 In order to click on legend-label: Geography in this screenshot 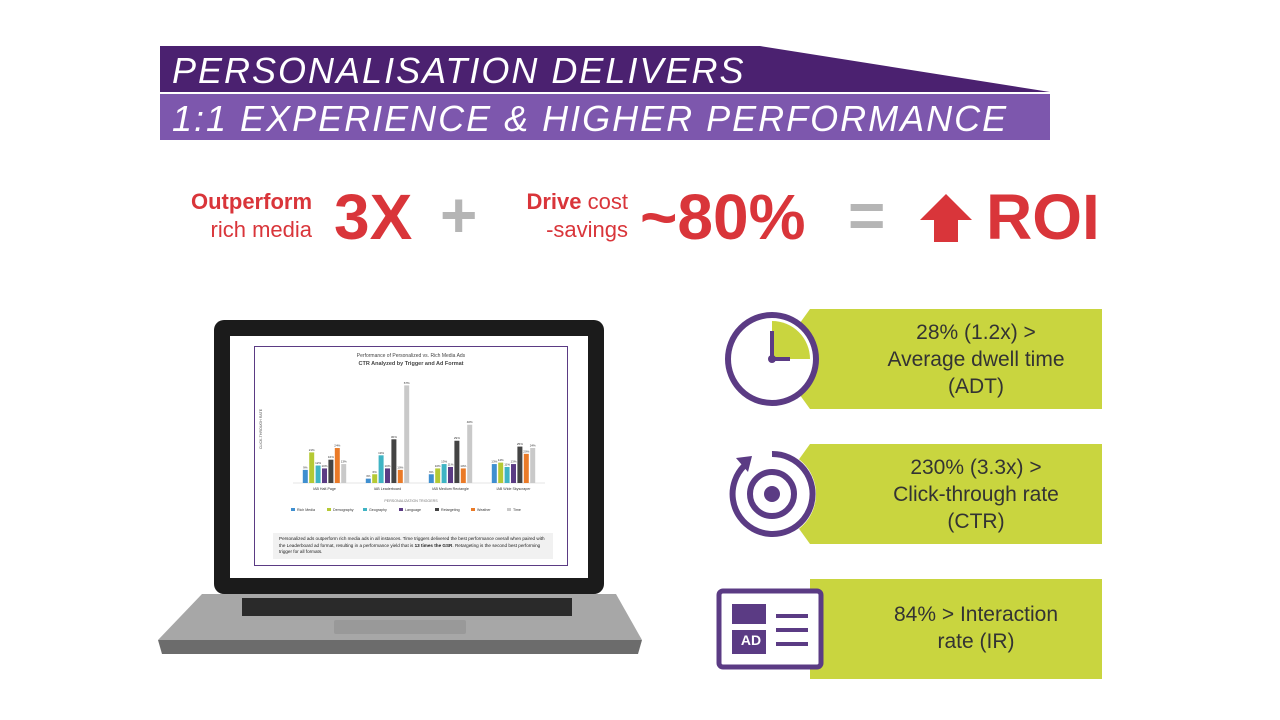, I will do `click(378, 510)`.